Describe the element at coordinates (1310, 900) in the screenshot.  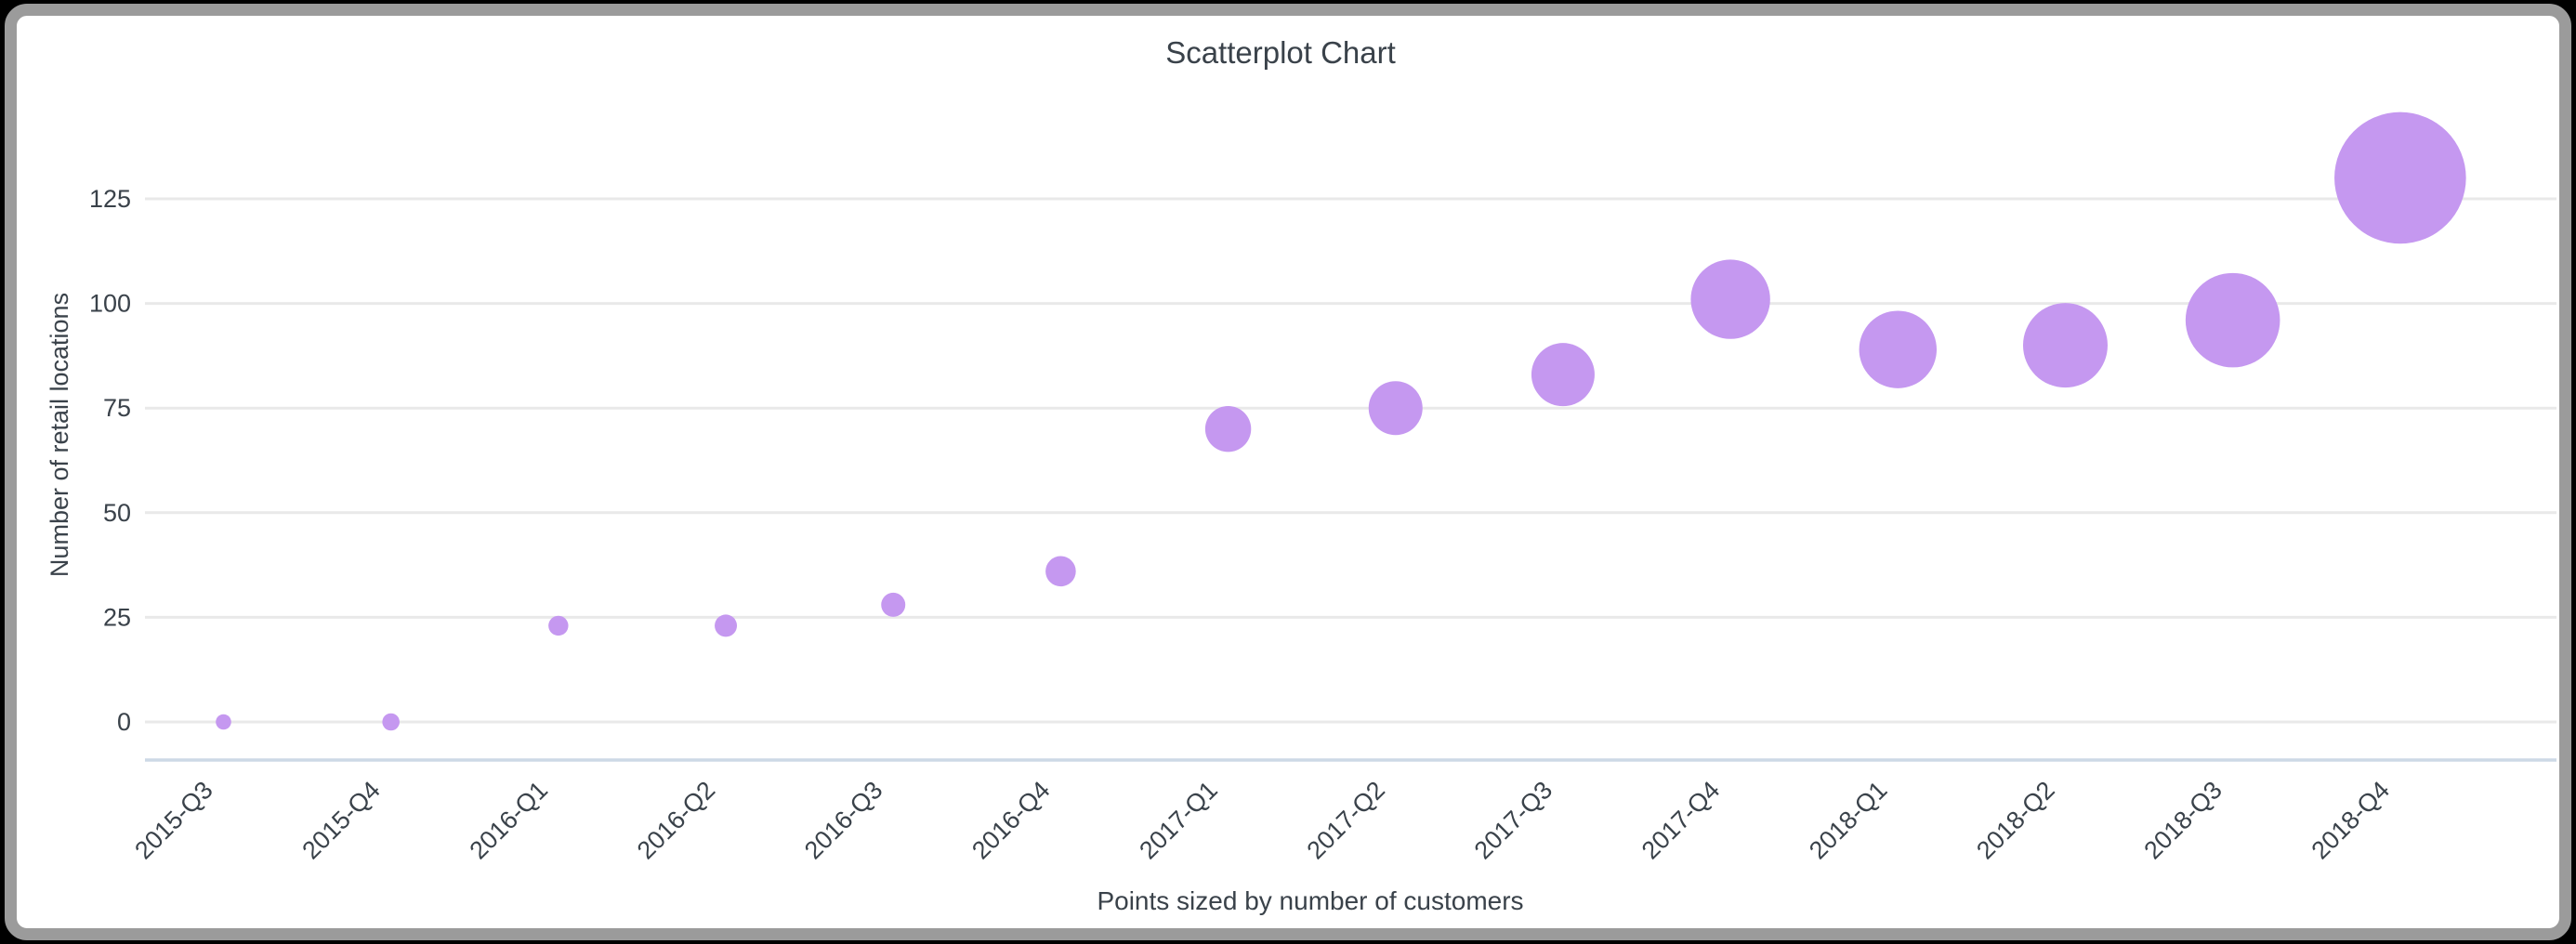
I see `x-axis-caption: Points sized by number of customers` at that location.